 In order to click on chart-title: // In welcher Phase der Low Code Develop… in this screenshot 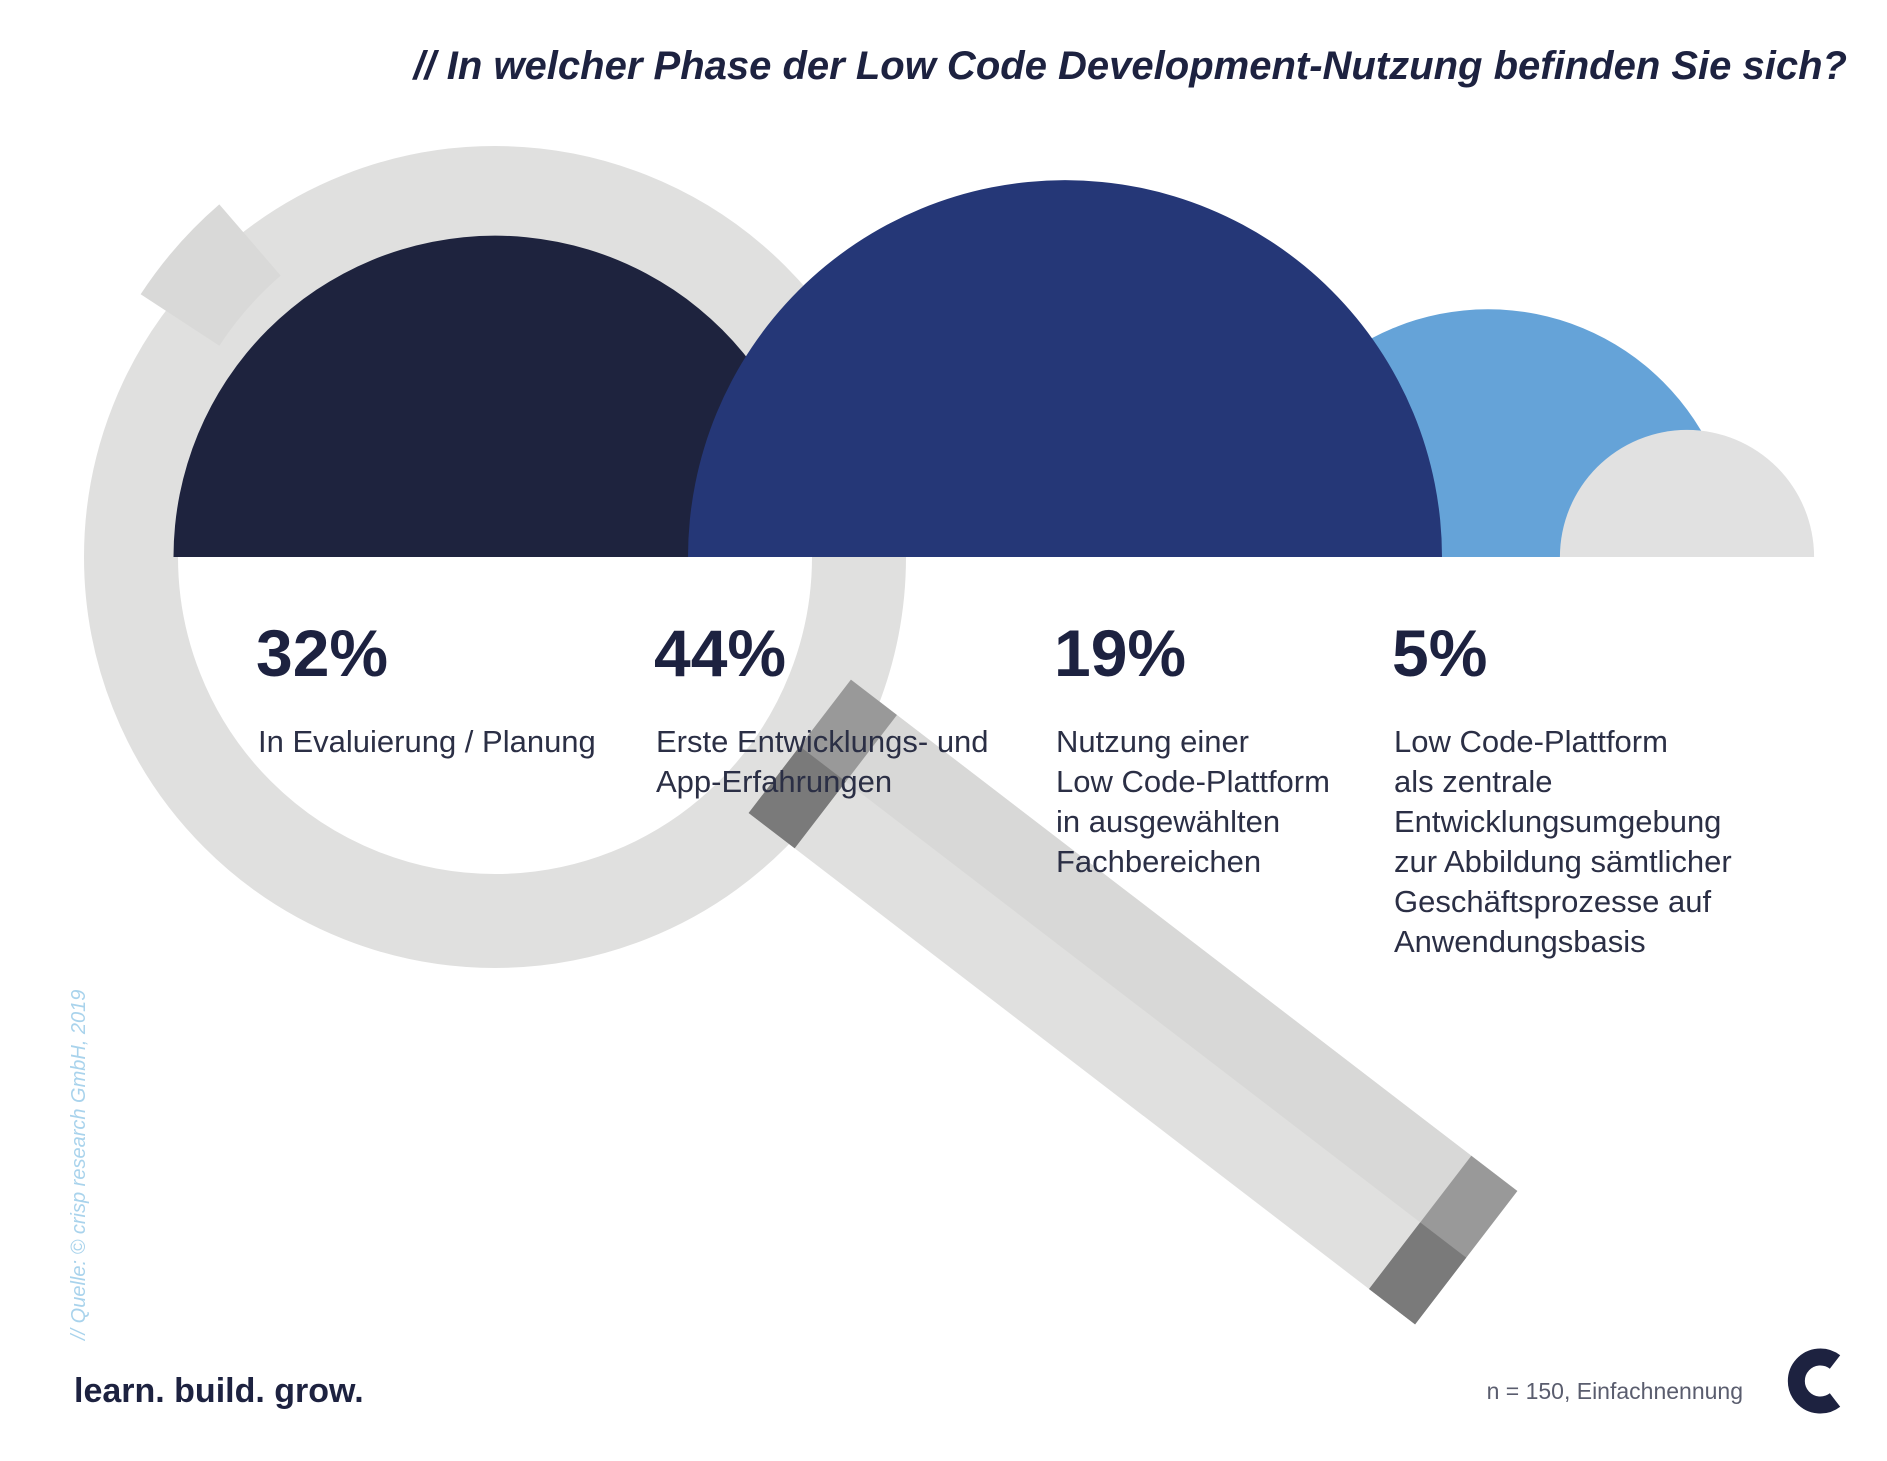, I will do `click(1130, 66)`.